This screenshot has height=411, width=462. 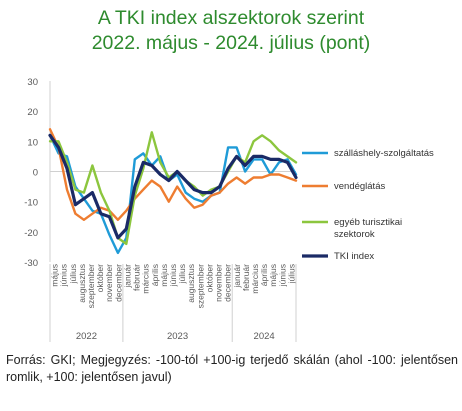 I want to click on chart-title-line-1: A TKI index alszektorok szerint, so click(x=231, y=18).